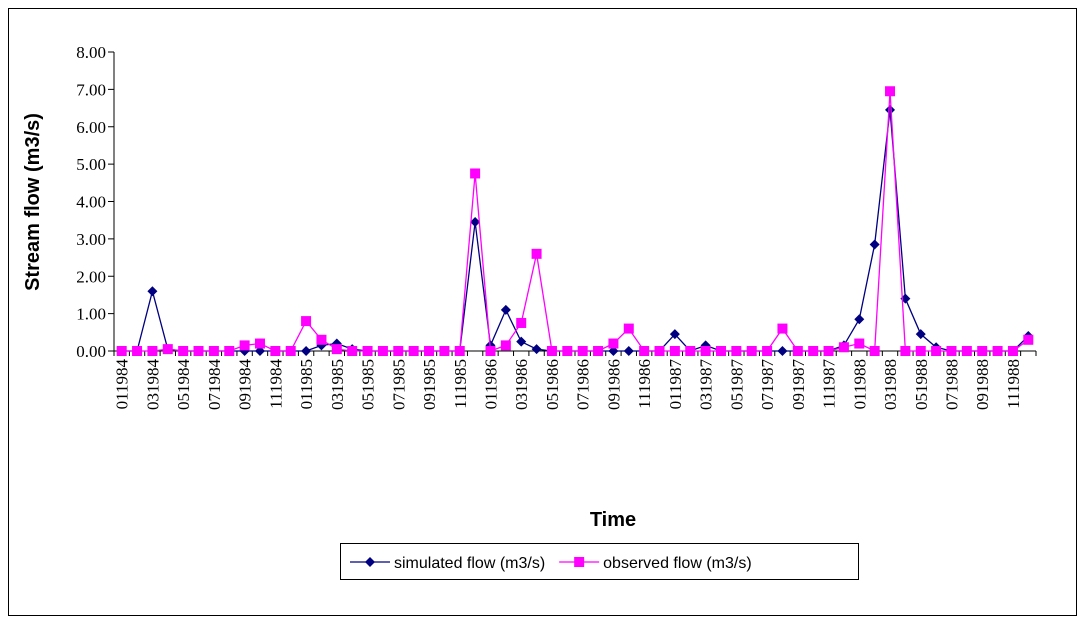 Image resolution: width=1085 pixels, height=624 pixels. I want to click on x-tick-label: 031986, so click(521, 384).